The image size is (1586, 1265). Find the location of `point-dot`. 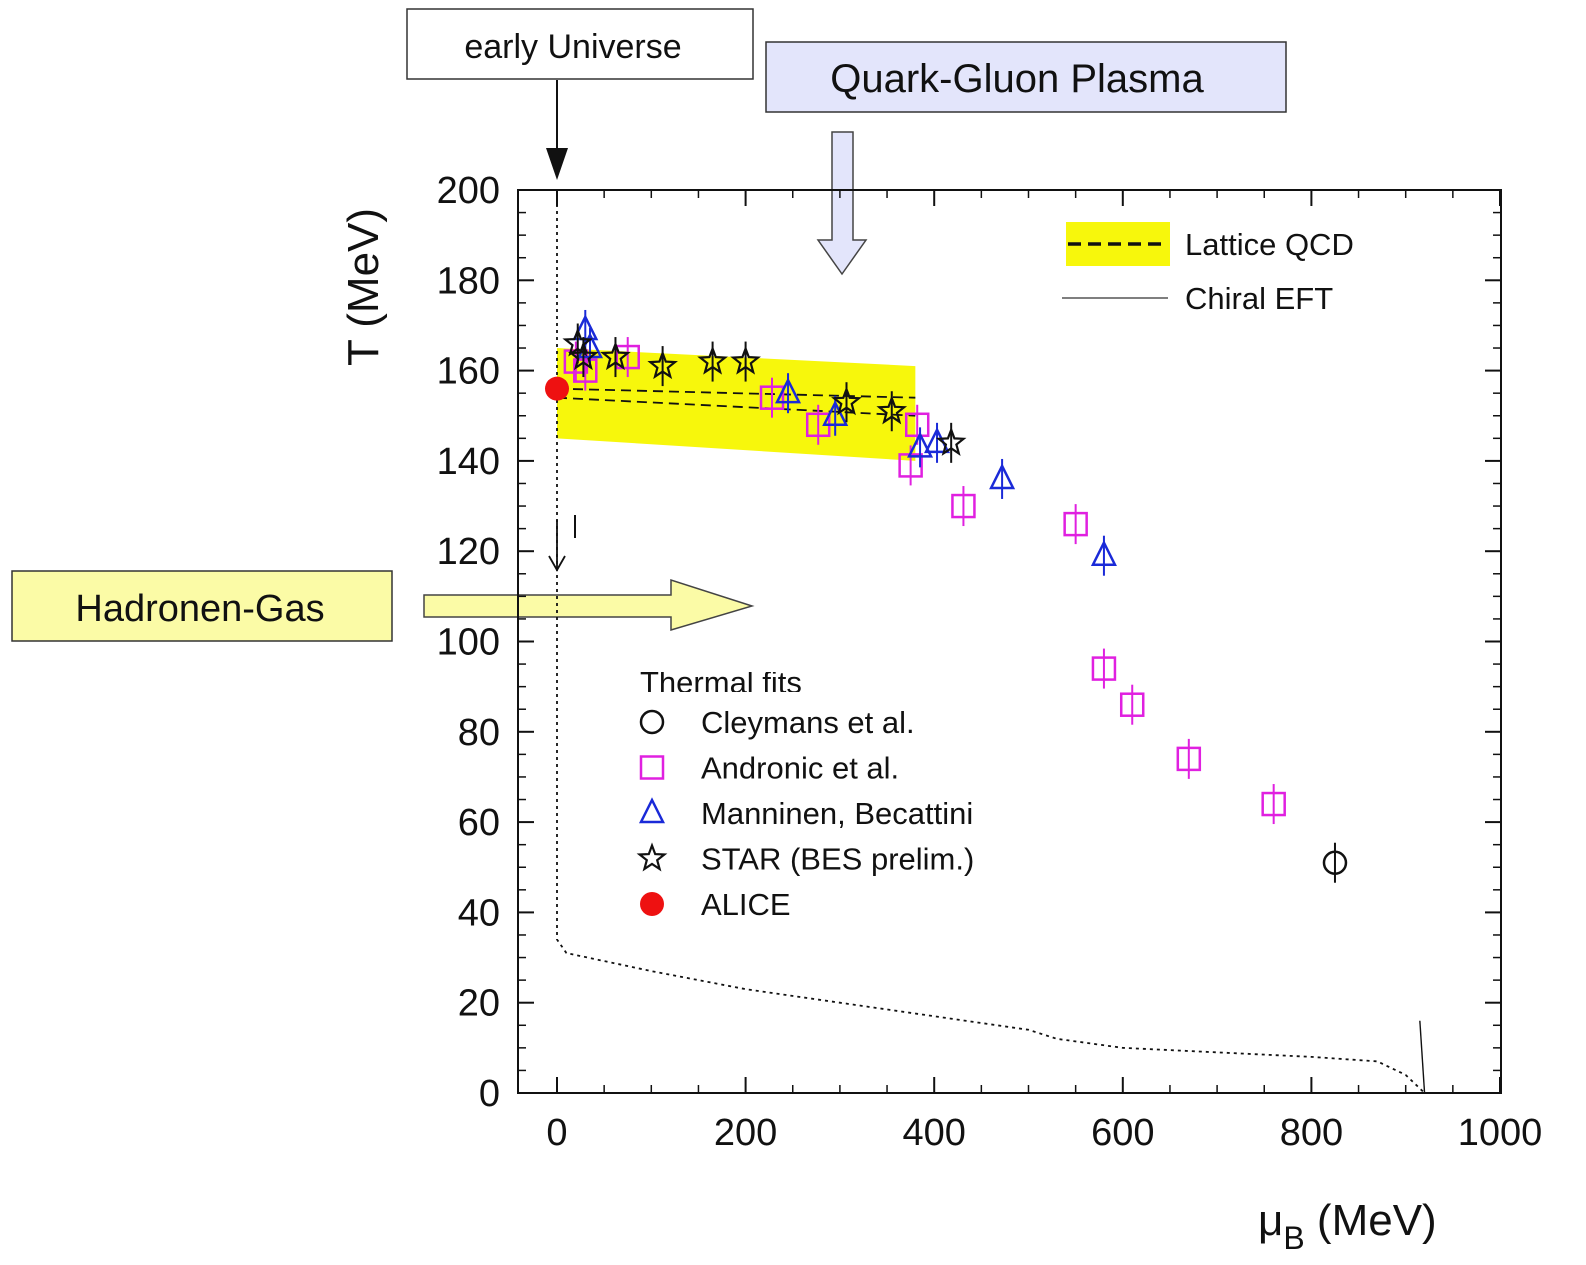

point-dot is located at coordinates (557, 388).